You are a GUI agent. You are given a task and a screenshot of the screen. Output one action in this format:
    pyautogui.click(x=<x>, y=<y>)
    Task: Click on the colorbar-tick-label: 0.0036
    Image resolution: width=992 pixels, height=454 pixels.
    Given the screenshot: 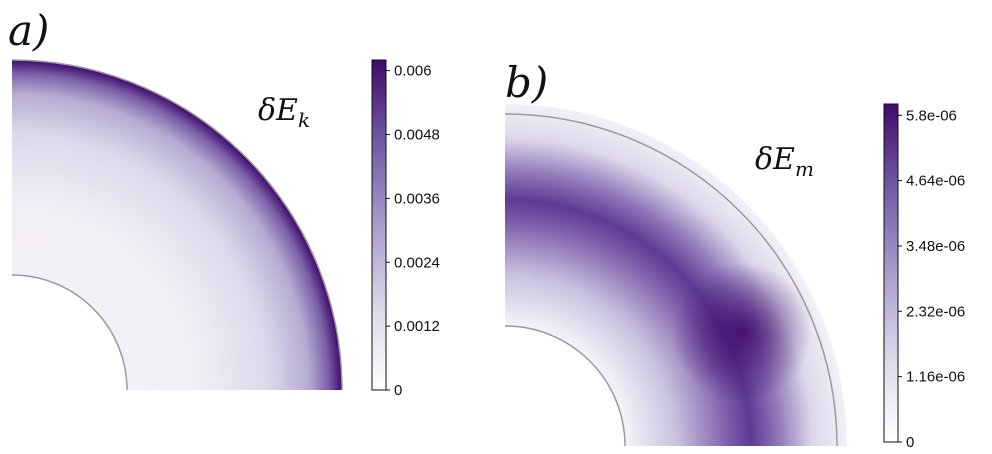 What is the action you would take?
    pyautogui.click(x=417, y=198)
    